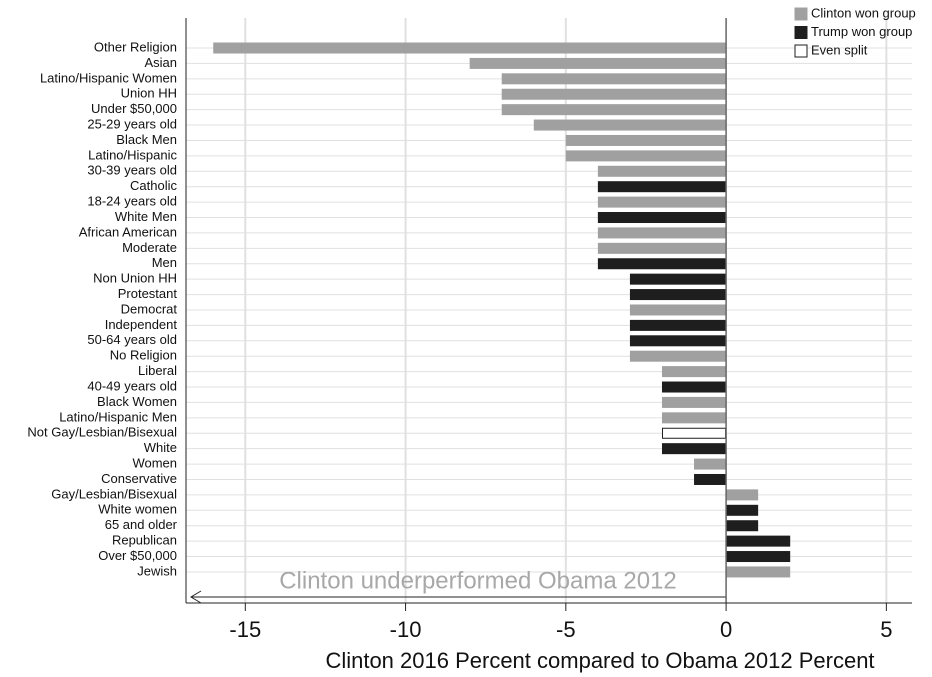 Image resolution: width=932 pixels, height=677 pixels. Describe the element at coordinates (406, 629) in the screenshot. I see `x-tick-label: -10` at that location.